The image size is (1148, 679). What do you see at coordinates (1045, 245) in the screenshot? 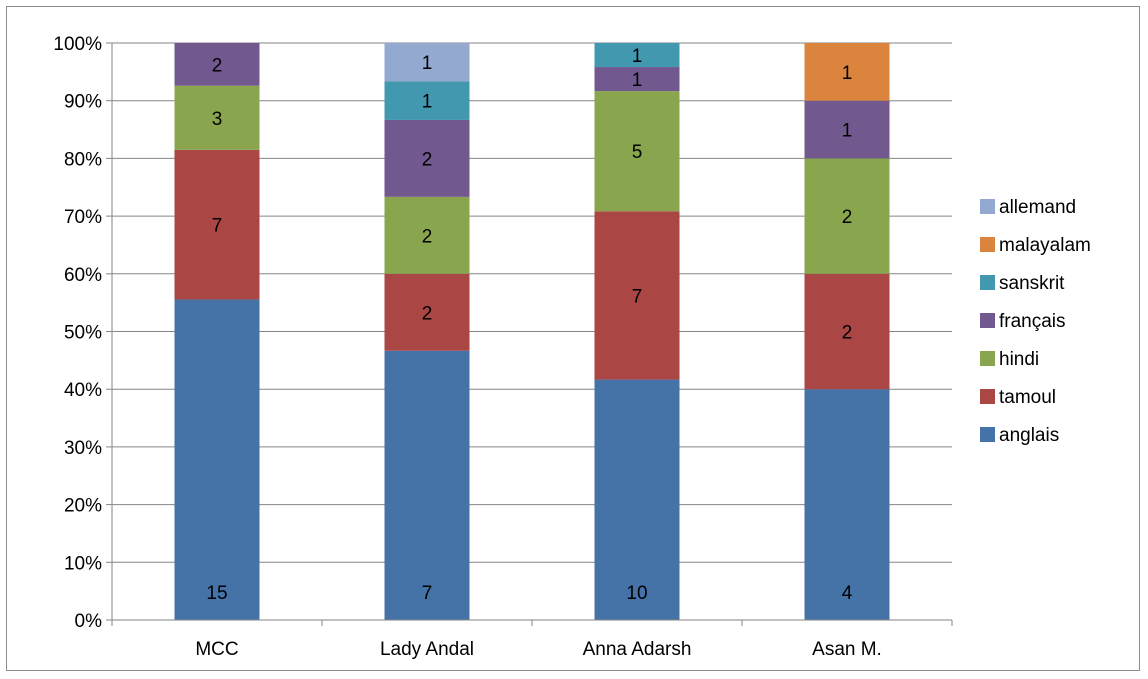
I see `legend-label: malayalam` at bounding box center [1045, 245].